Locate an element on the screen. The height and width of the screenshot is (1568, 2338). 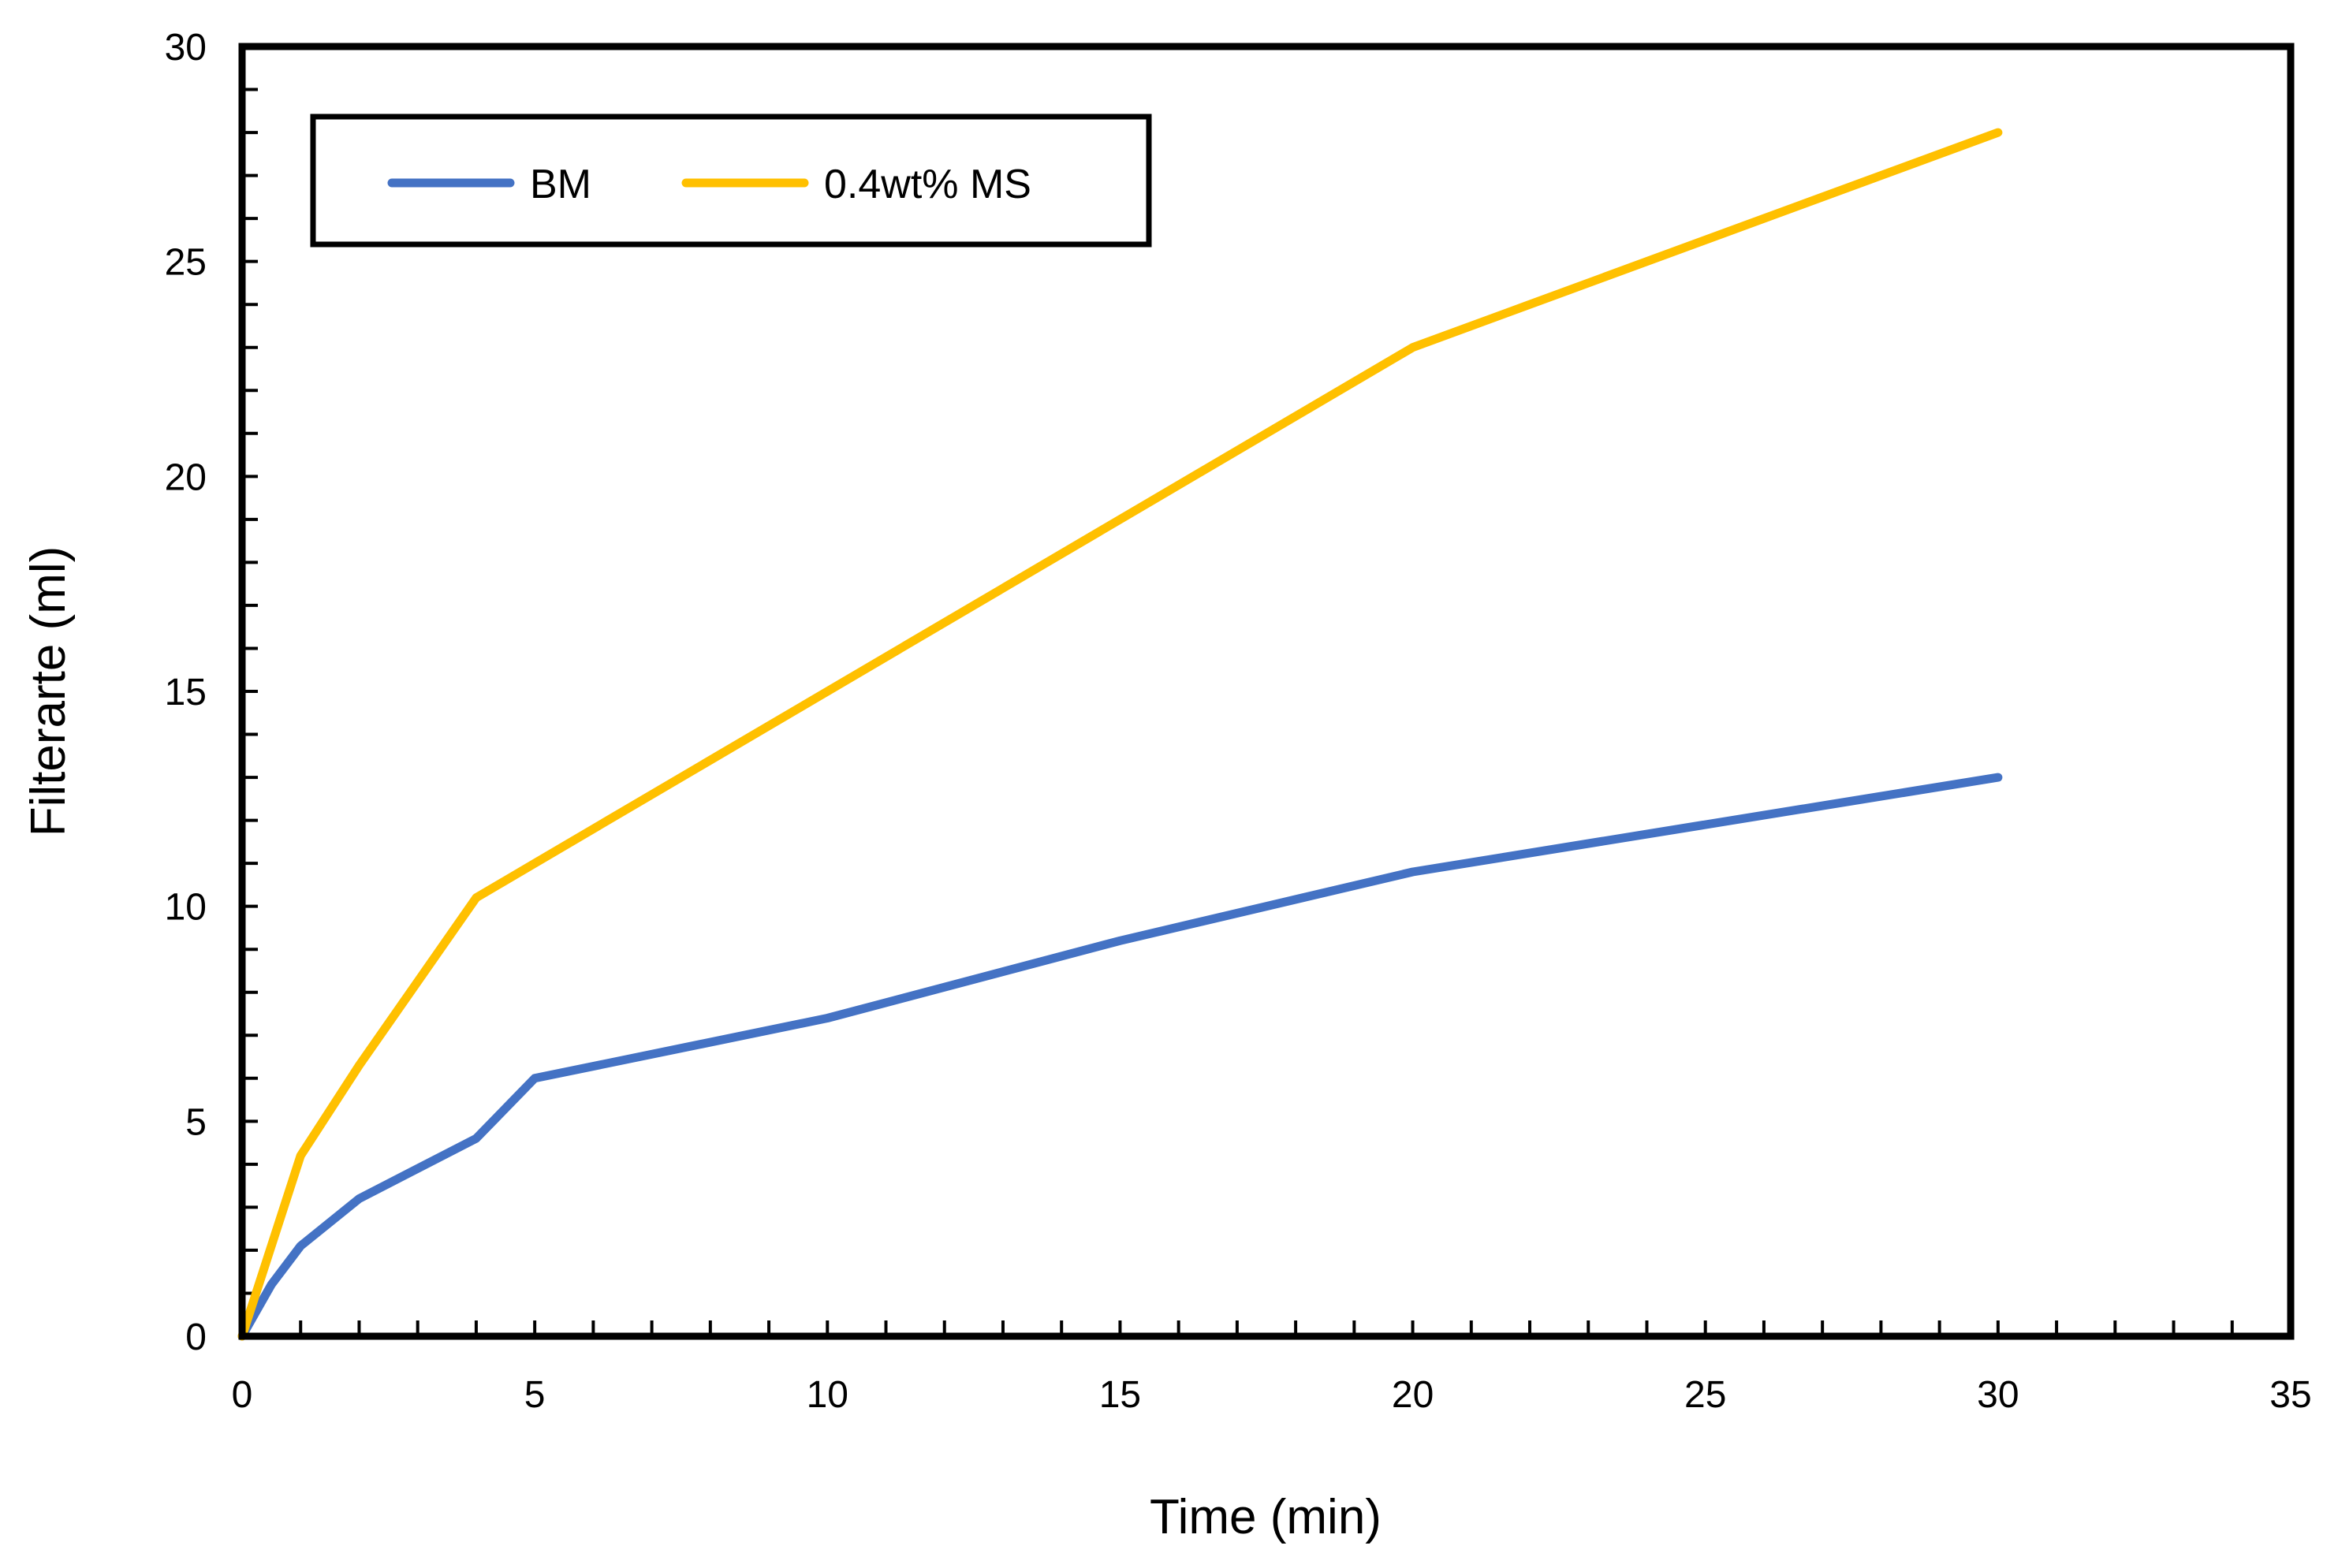
y-tick-label: 20 is located at coordinates (186, 477).